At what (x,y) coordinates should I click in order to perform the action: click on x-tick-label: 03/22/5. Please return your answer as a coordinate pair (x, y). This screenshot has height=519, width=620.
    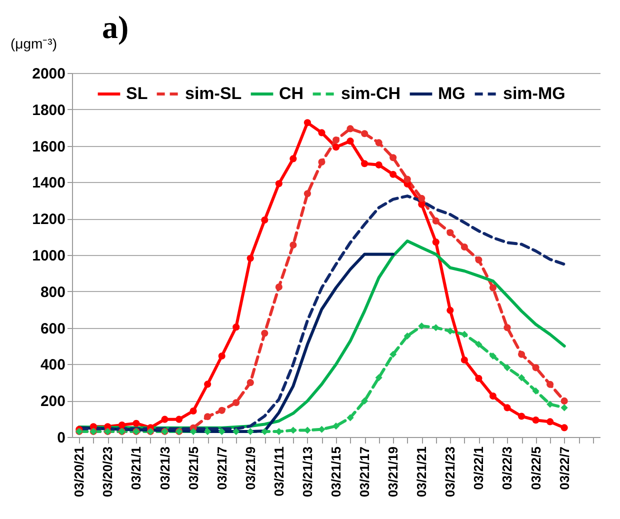
    Looking at the image, I should click on (536, 468).